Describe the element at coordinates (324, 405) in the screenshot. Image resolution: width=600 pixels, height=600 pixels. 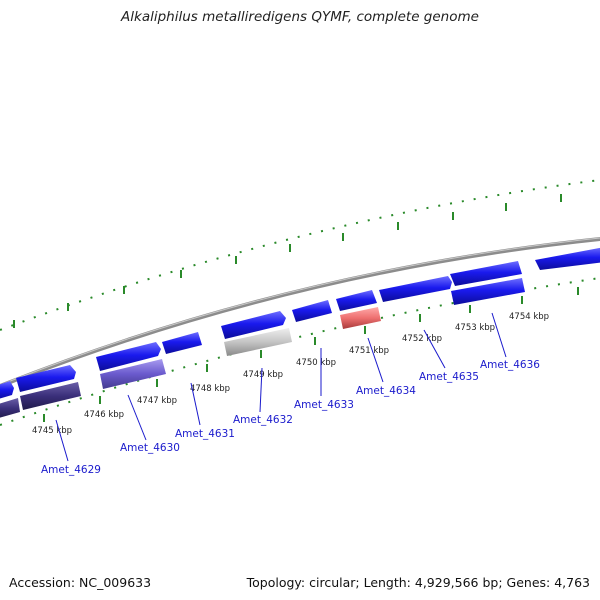
I see `gene-label: Amet_4633` at that location.